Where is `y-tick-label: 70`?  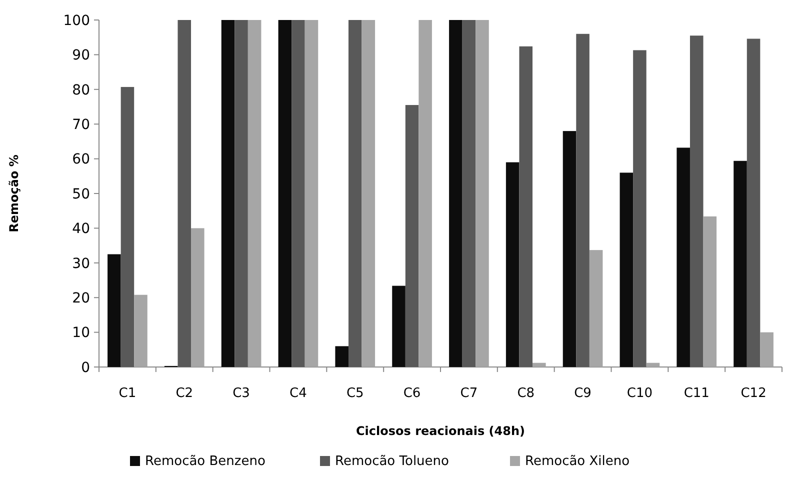 y-tick-label: 70 is located at coordinates (81, 125).